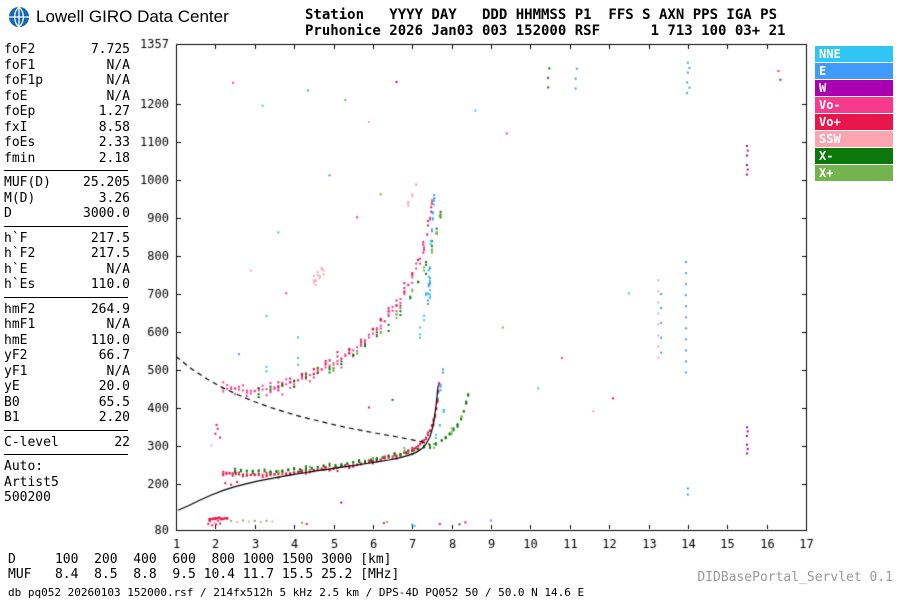  What do you see at coordinates (67, 387) in the screenshot?
I see `param-row-ye: yE 20.0` at bounding box center [67, 387].